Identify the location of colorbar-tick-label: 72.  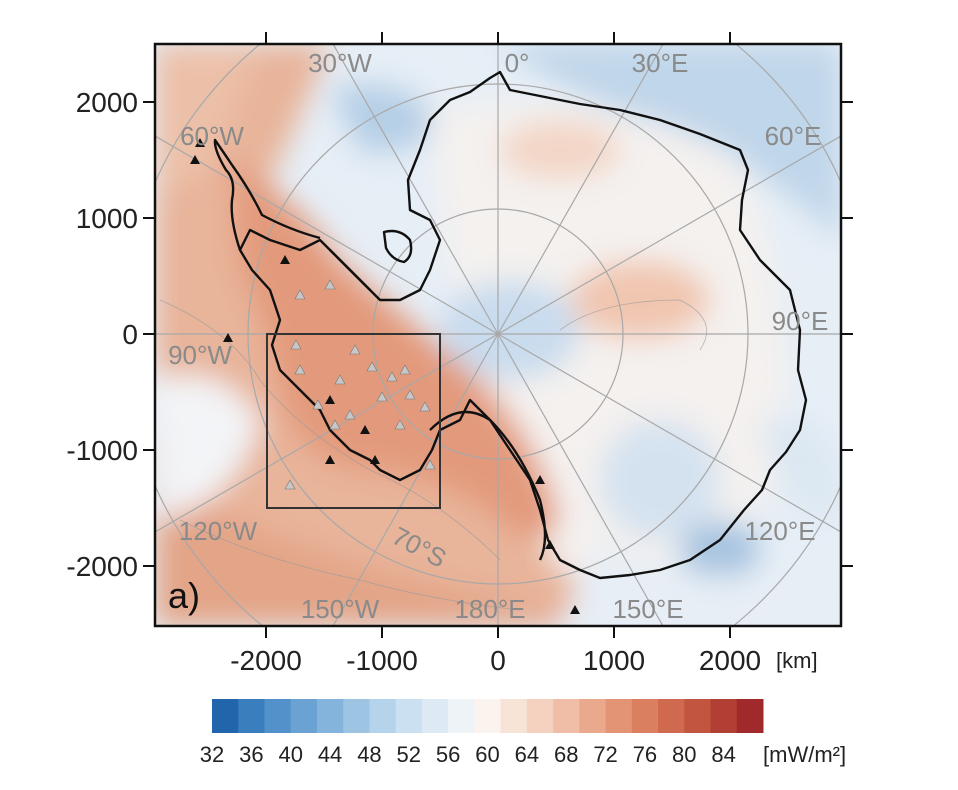
(605, 754).